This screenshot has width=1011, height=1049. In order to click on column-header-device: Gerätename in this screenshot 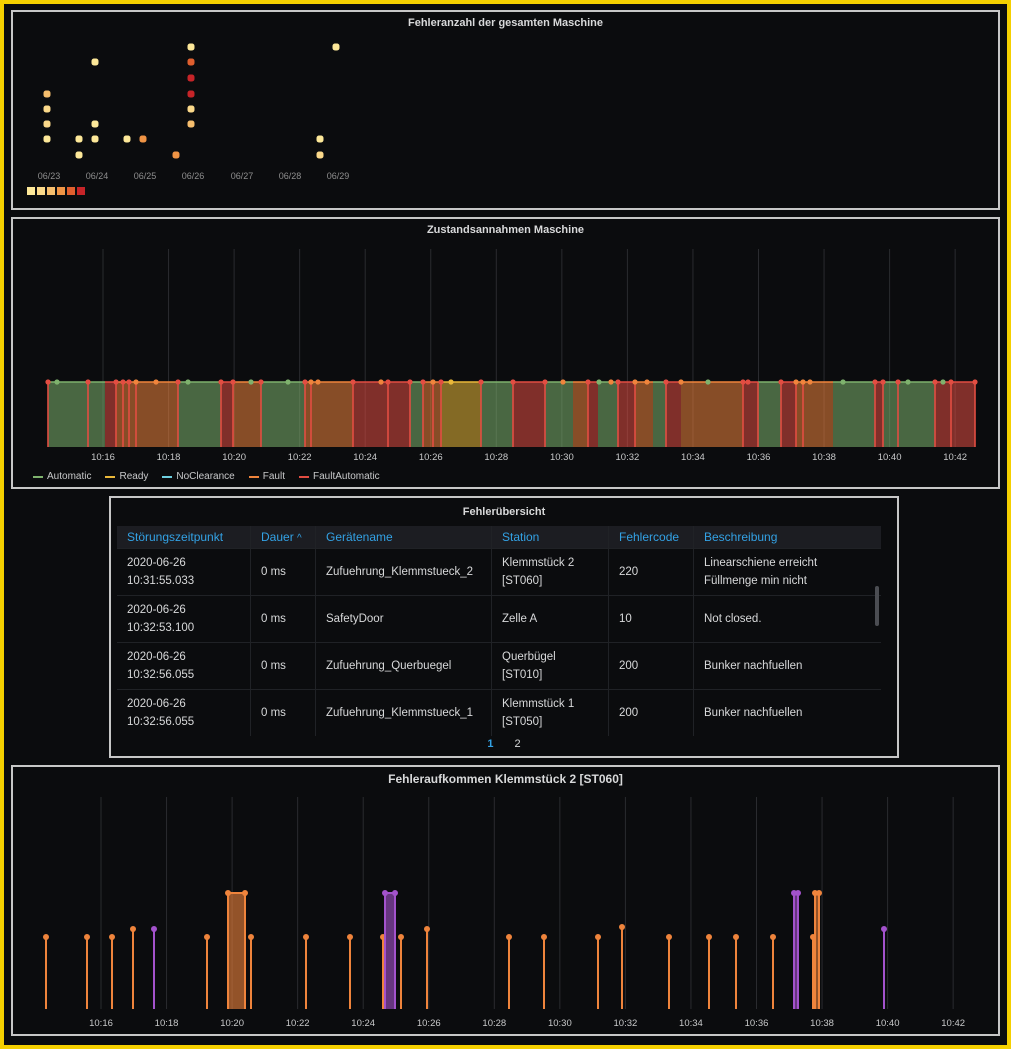, I will do `click(403, 537)`.